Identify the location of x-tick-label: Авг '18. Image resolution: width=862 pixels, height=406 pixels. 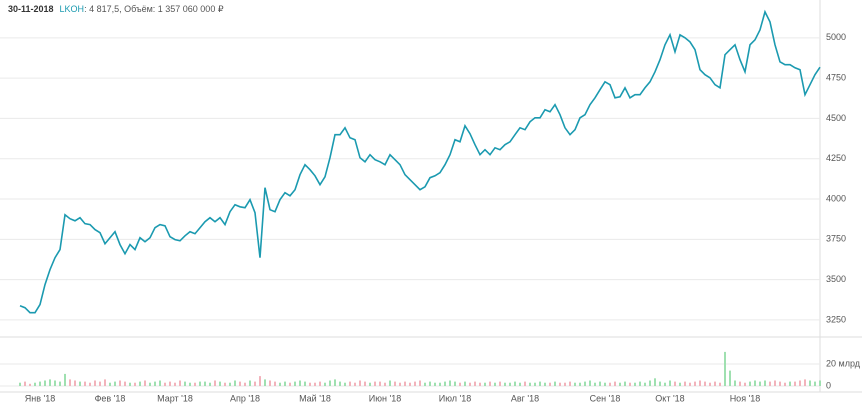
(525, 398).